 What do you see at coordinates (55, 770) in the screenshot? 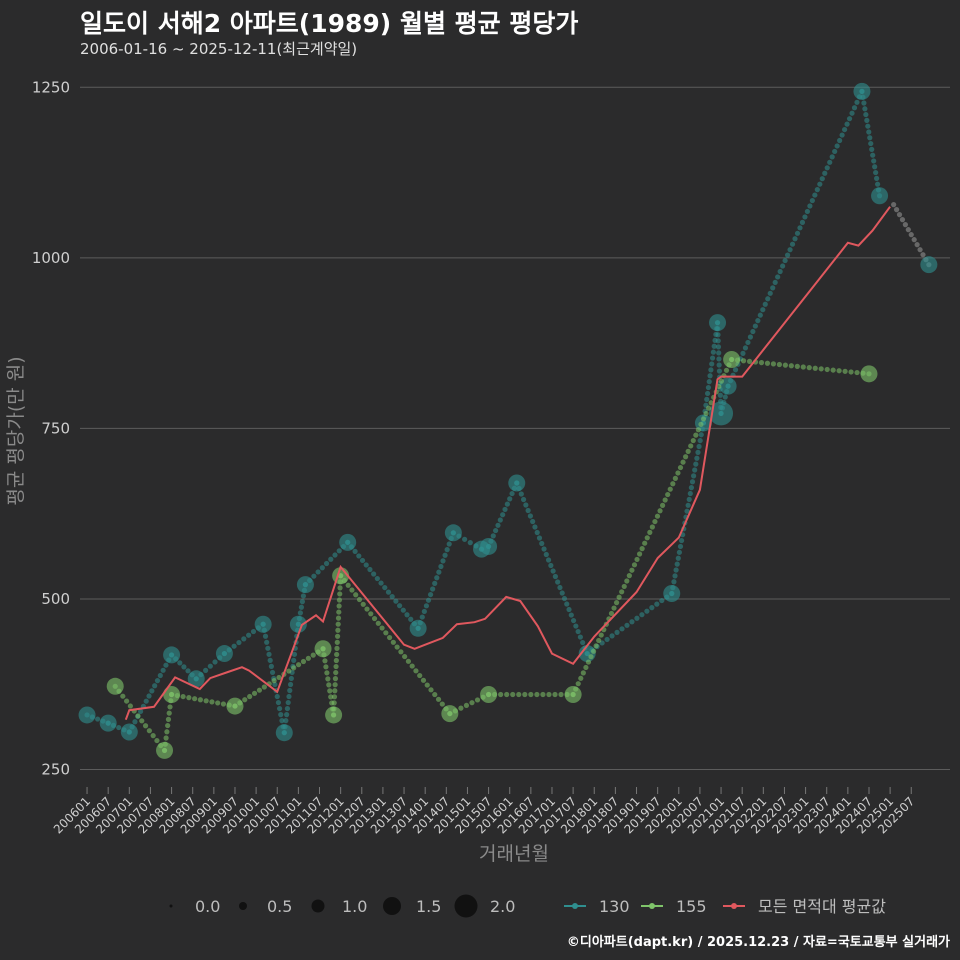
I see `y-tick-label: 250` at bounding box center [55, 770].